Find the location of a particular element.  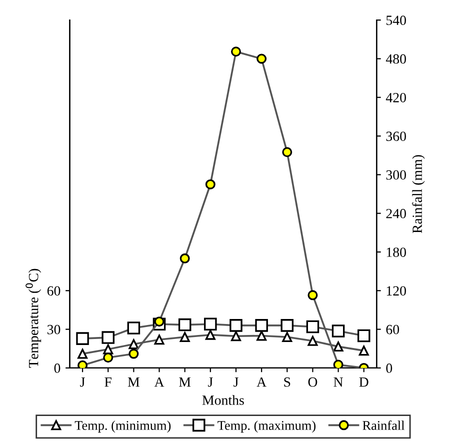

y-tick-label: 60 is located at coordinates (53, 291).